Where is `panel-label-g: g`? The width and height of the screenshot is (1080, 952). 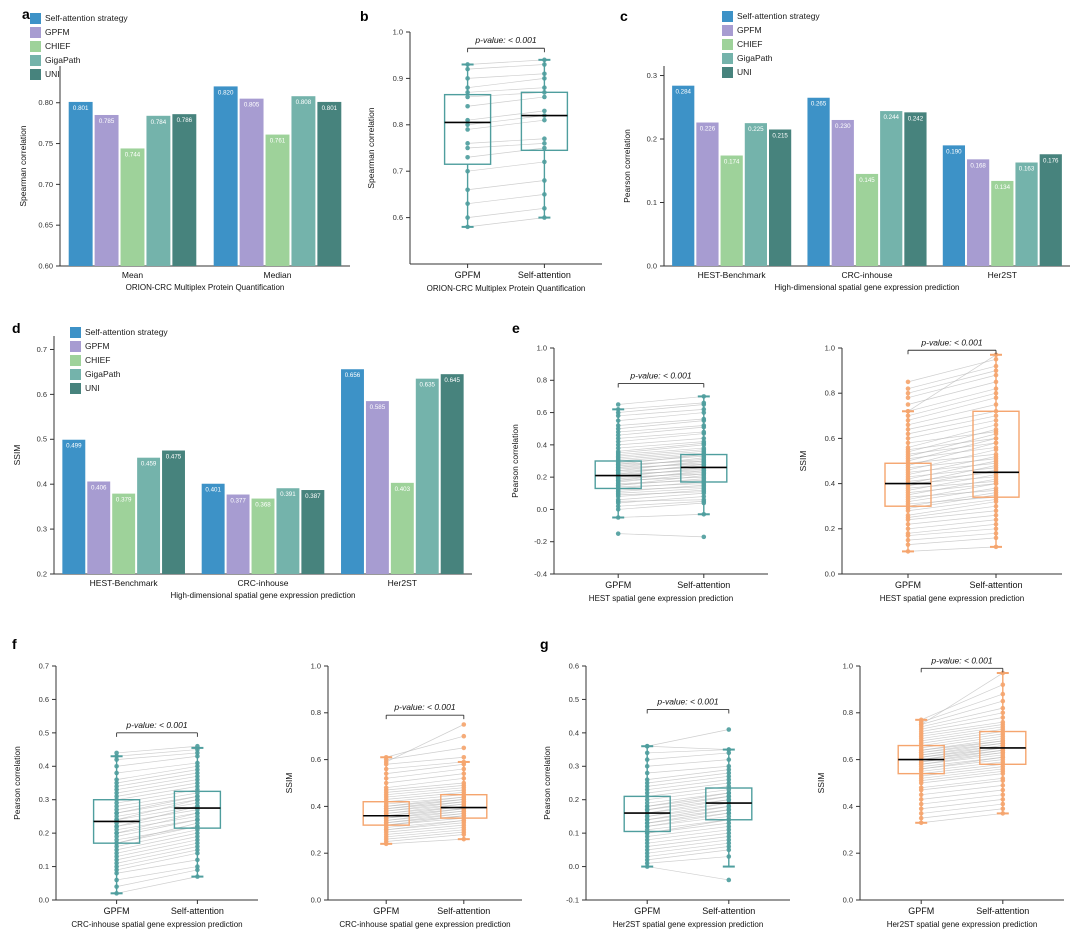
panel-label-g: g is located at coordinates (544, 644).